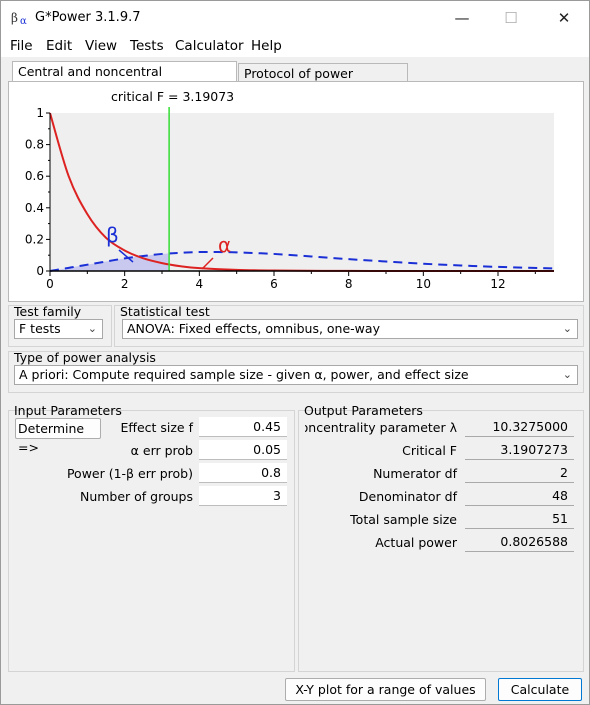 Image resolution: width=590 pixels, height=705 pixels. I want to click on maximize-button: ☐, so click(511, 18).